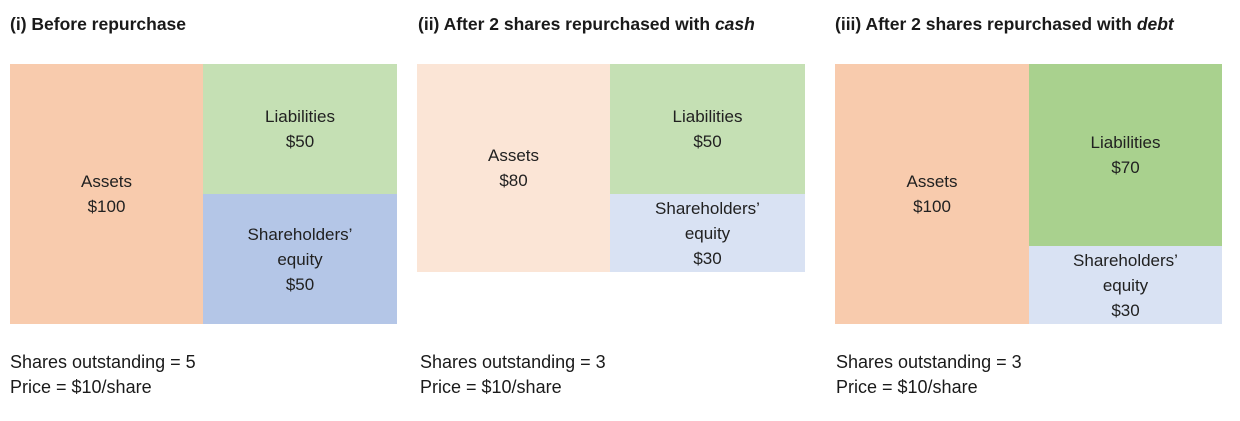  I want to click on equity-box-debt: Shareholders’ equity $30, so click(1125, 285).